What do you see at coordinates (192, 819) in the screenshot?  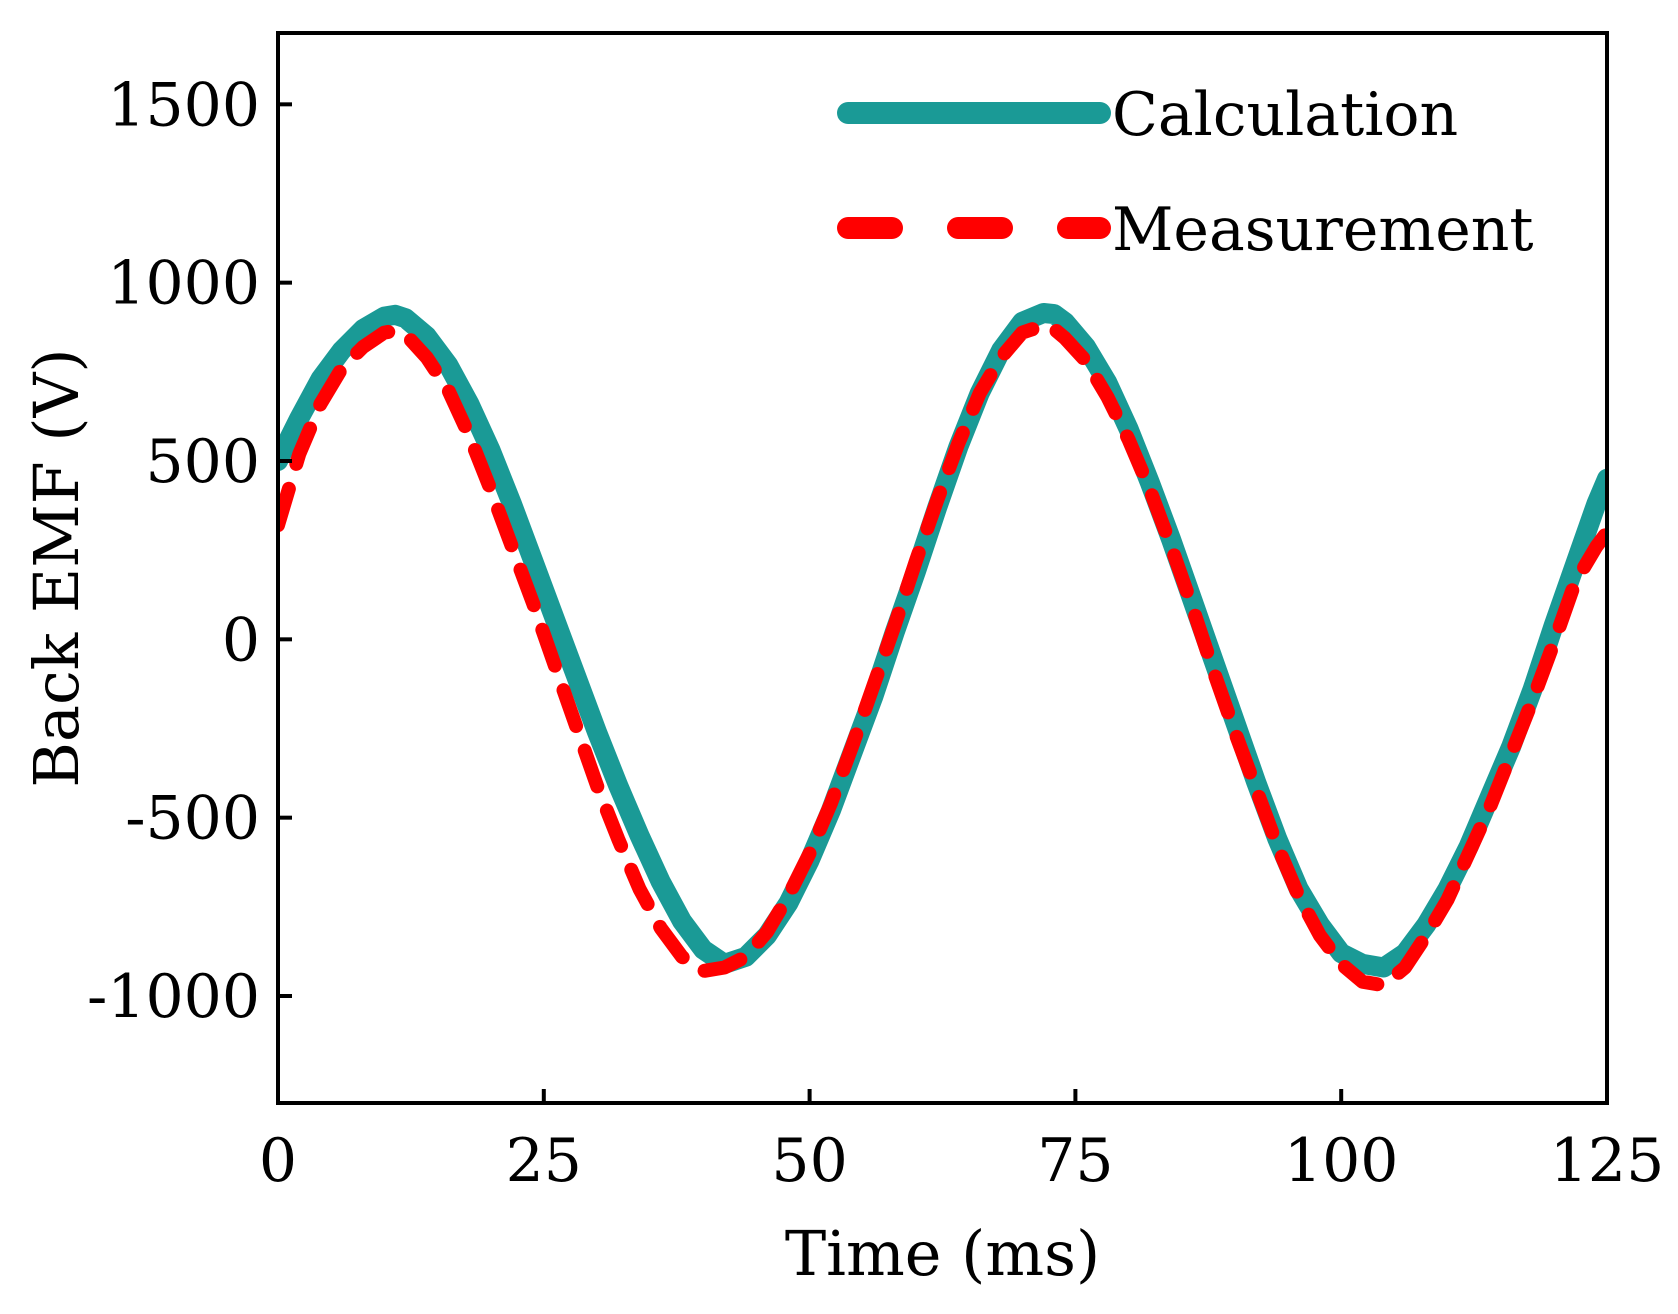 I see `y-tick-label: -500` at bounding box center [192, 819].